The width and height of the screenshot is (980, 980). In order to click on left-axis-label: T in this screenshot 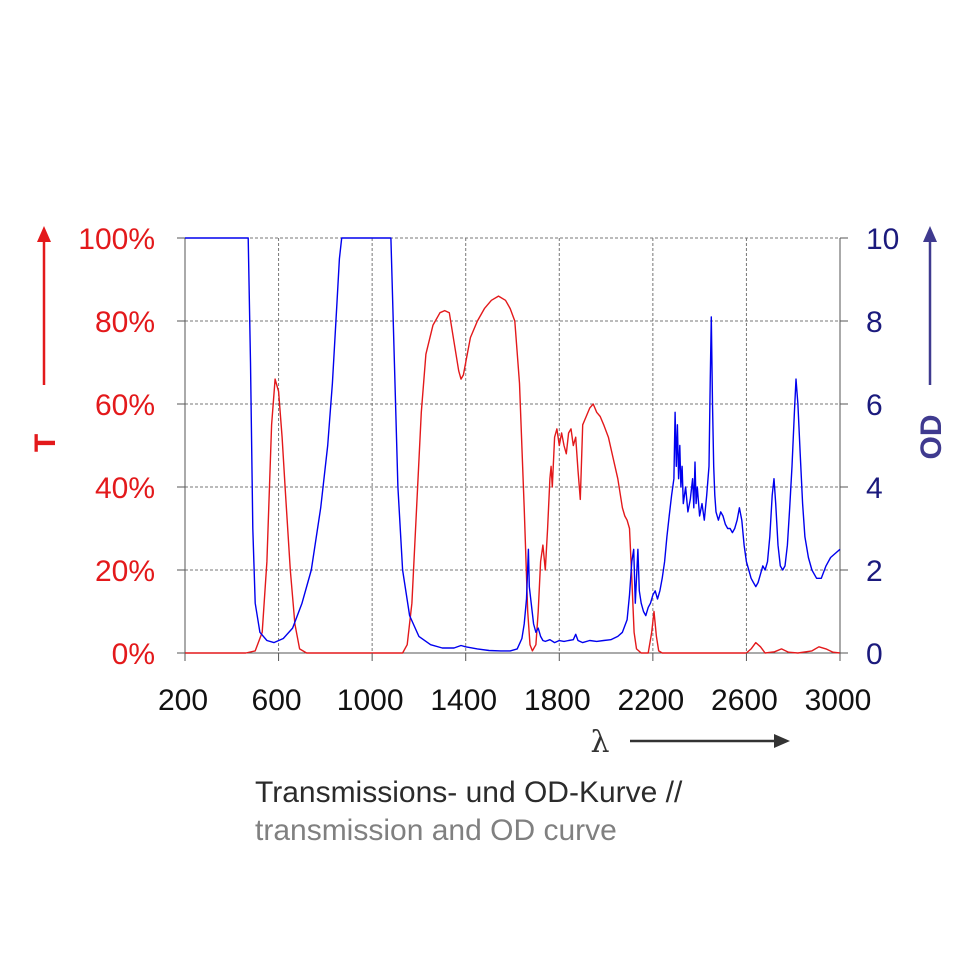, I will do `click(45, 443)`.